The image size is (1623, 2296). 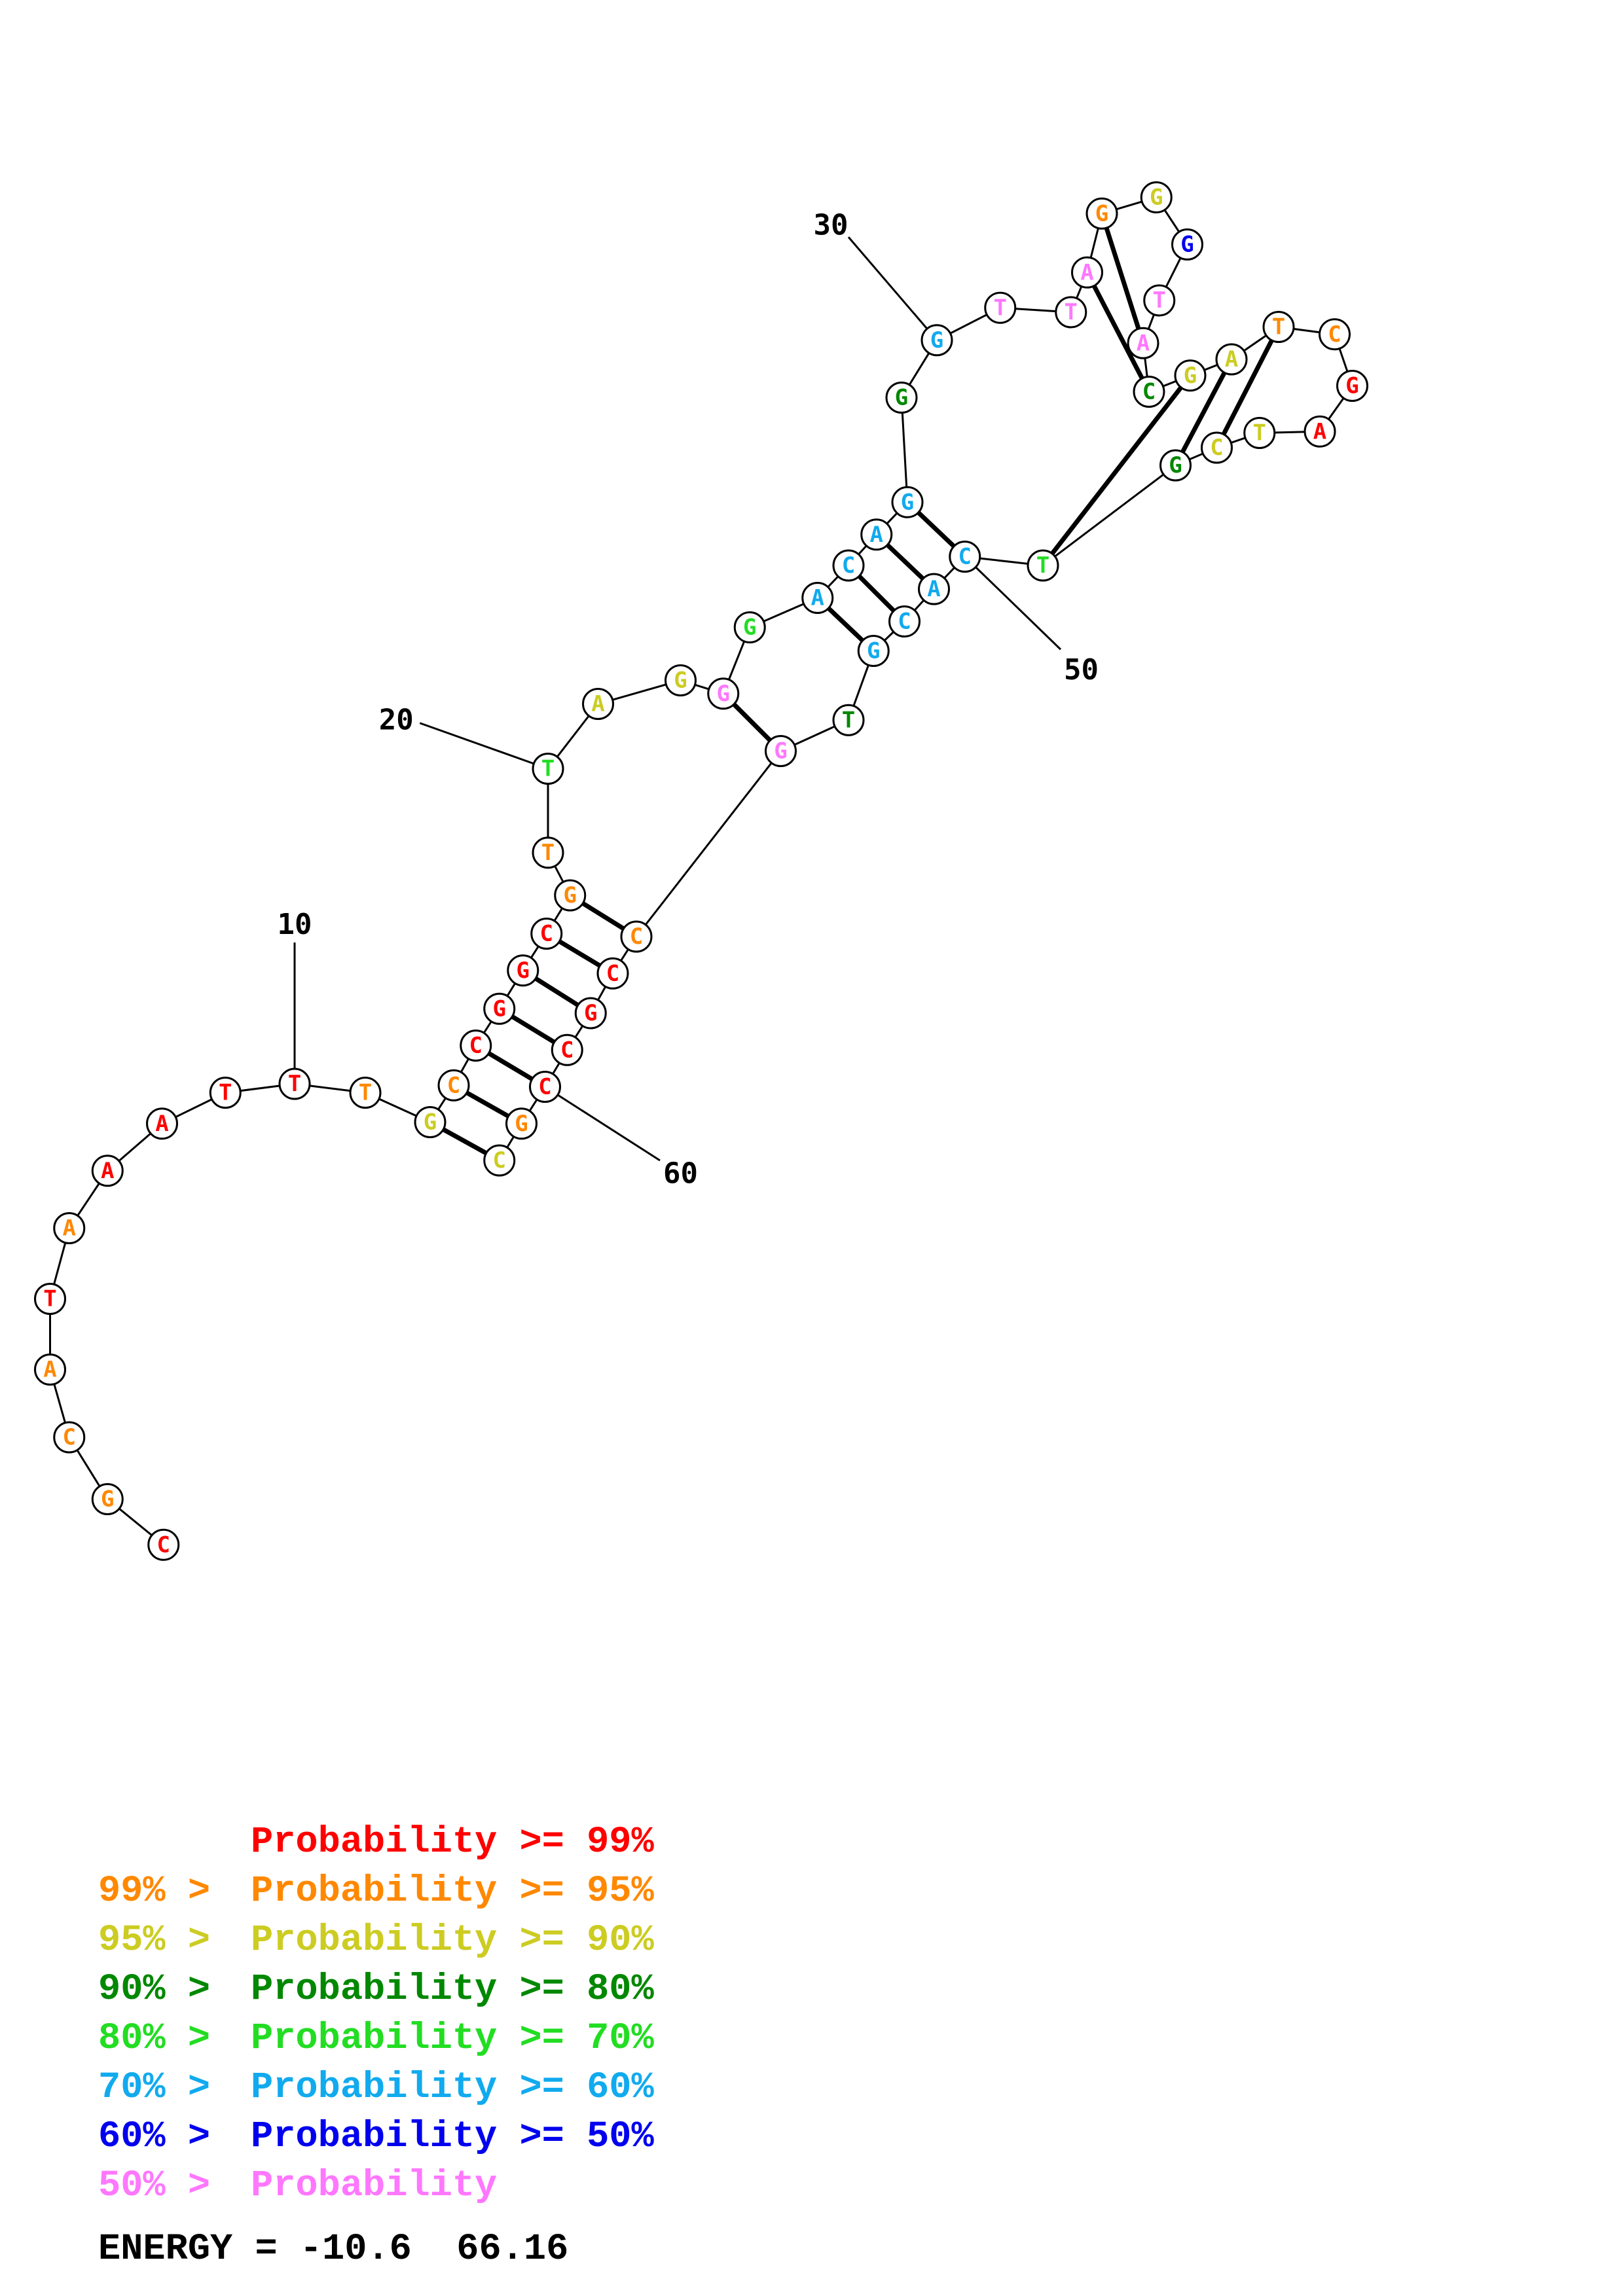 What do you see at coordinates (1043, 565) in the screenshot?
I see `nucleotide-49: T` at bounding box center [1043, 565].